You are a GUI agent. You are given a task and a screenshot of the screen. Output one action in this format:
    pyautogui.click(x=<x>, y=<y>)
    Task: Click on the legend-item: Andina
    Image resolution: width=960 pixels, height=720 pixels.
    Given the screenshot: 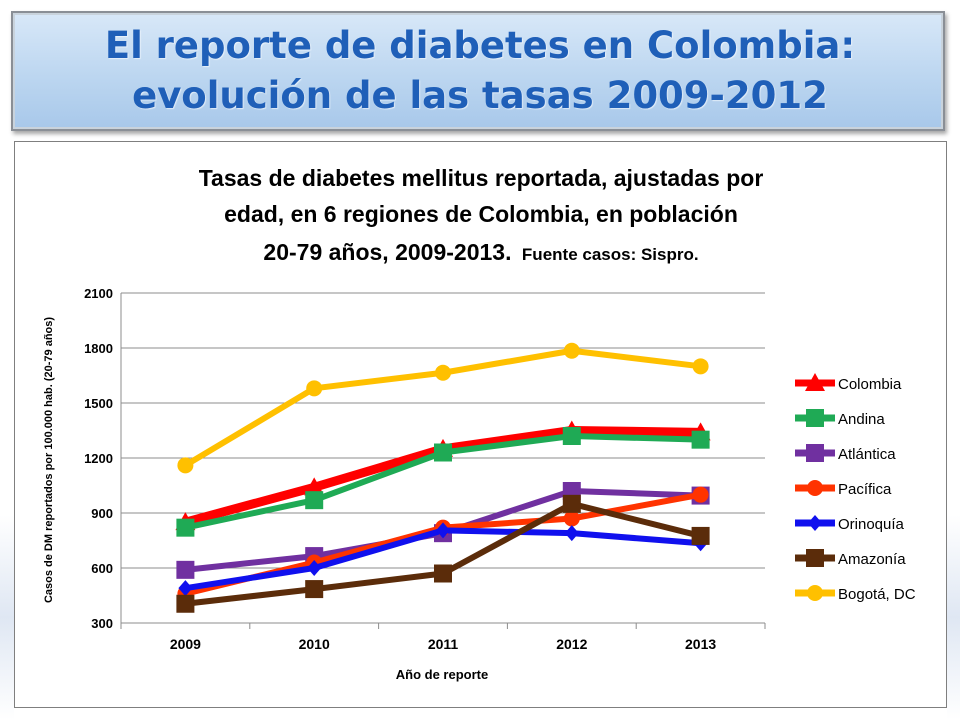 What is the action you would take?
    pyautogui.click(x=840, y=418)
    